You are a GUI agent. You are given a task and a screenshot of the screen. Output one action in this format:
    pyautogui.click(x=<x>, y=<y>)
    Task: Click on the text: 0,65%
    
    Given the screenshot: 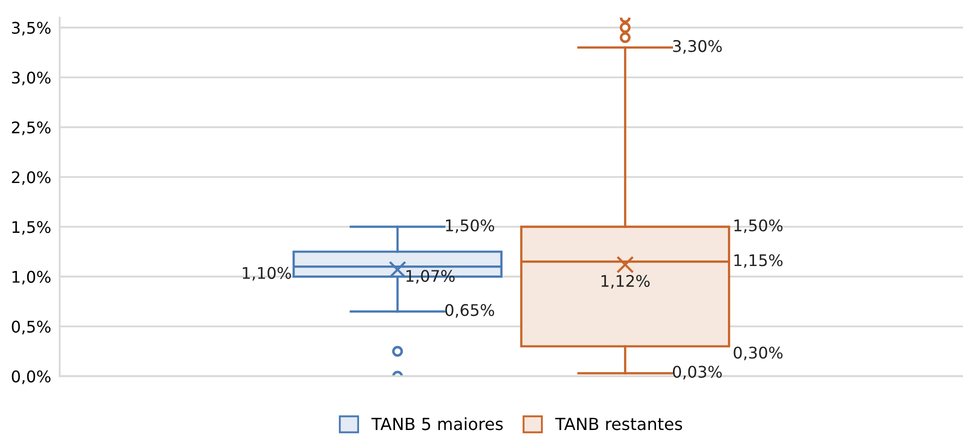 What is the action you would take?
    pyautogui.click(x=469, y=311)
    